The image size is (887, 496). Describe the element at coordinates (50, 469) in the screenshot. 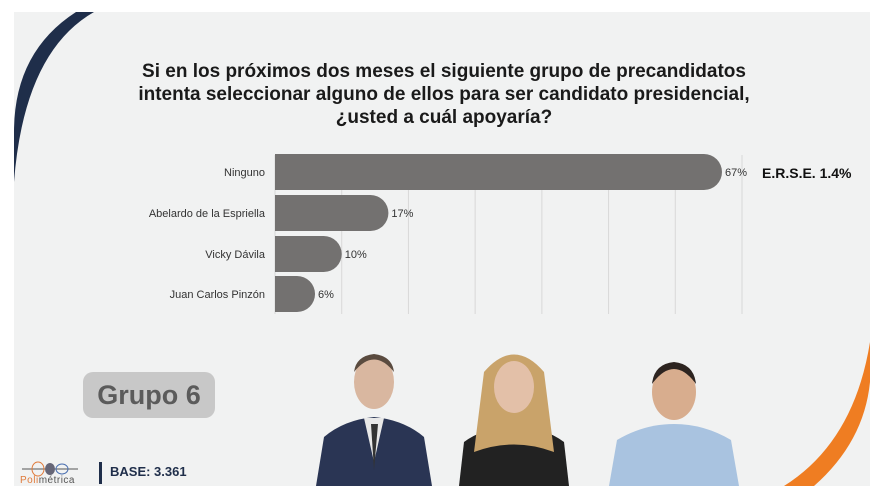

I see `polimetrica-logo-icon` at that location.